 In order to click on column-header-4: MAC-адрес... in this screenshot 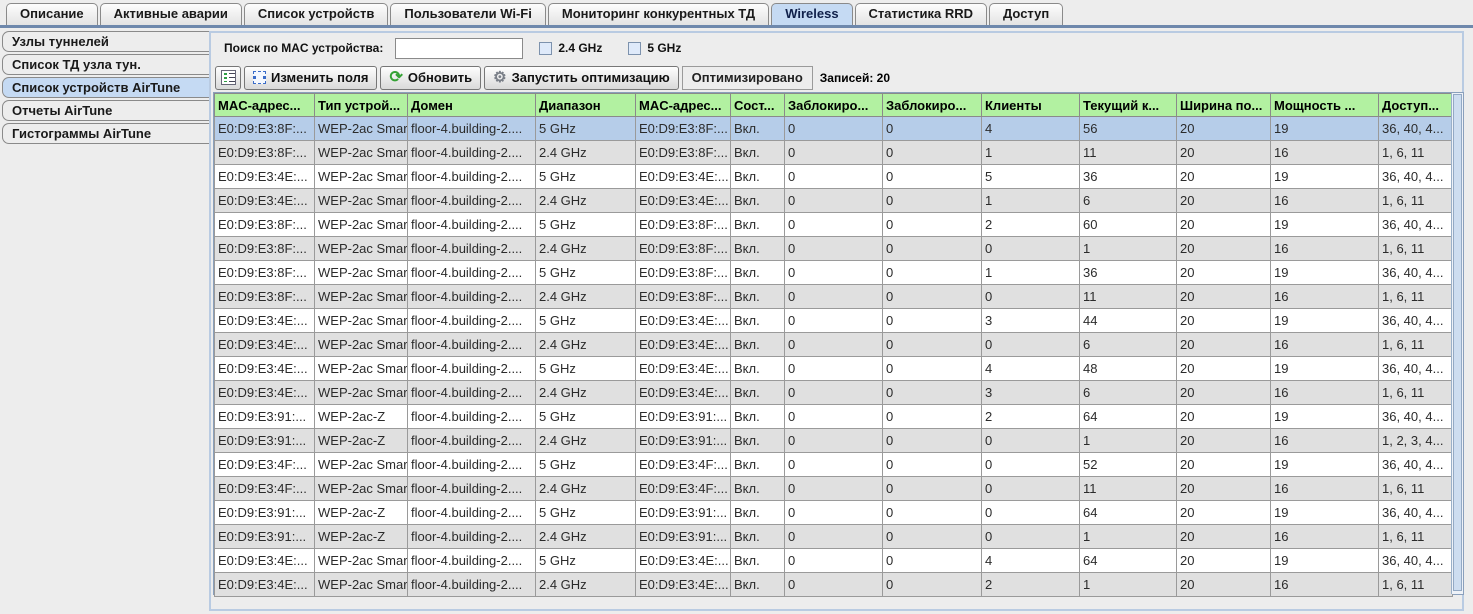, I will do `click(683, 105)`.